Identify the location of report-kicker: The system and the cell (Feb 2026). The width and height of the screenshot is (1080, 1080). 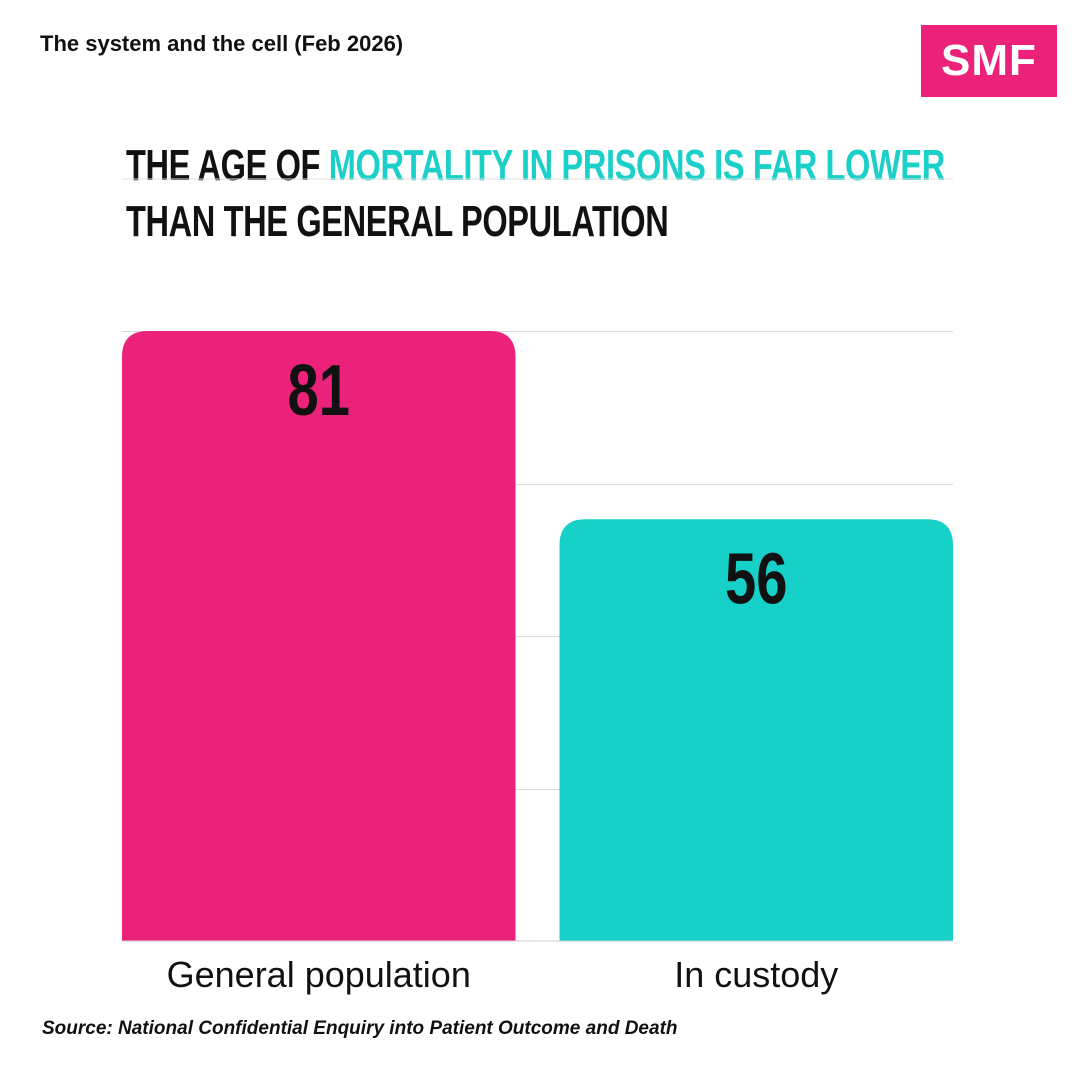
(222, 43).